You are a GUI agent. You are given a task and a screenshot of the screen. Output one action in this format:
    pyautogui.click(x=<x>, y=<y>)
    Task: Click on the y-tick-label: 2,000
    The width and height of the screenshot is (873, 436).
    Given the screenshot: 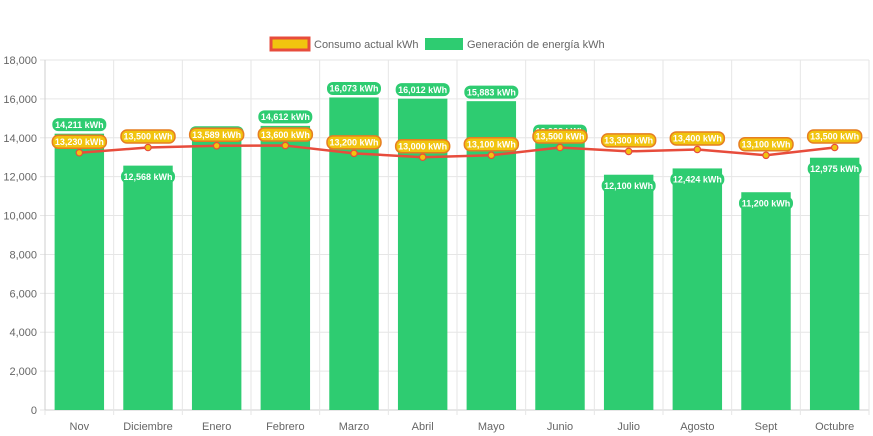 What is the action you would take?
    pyautogui.click(x=23, y=372)
    